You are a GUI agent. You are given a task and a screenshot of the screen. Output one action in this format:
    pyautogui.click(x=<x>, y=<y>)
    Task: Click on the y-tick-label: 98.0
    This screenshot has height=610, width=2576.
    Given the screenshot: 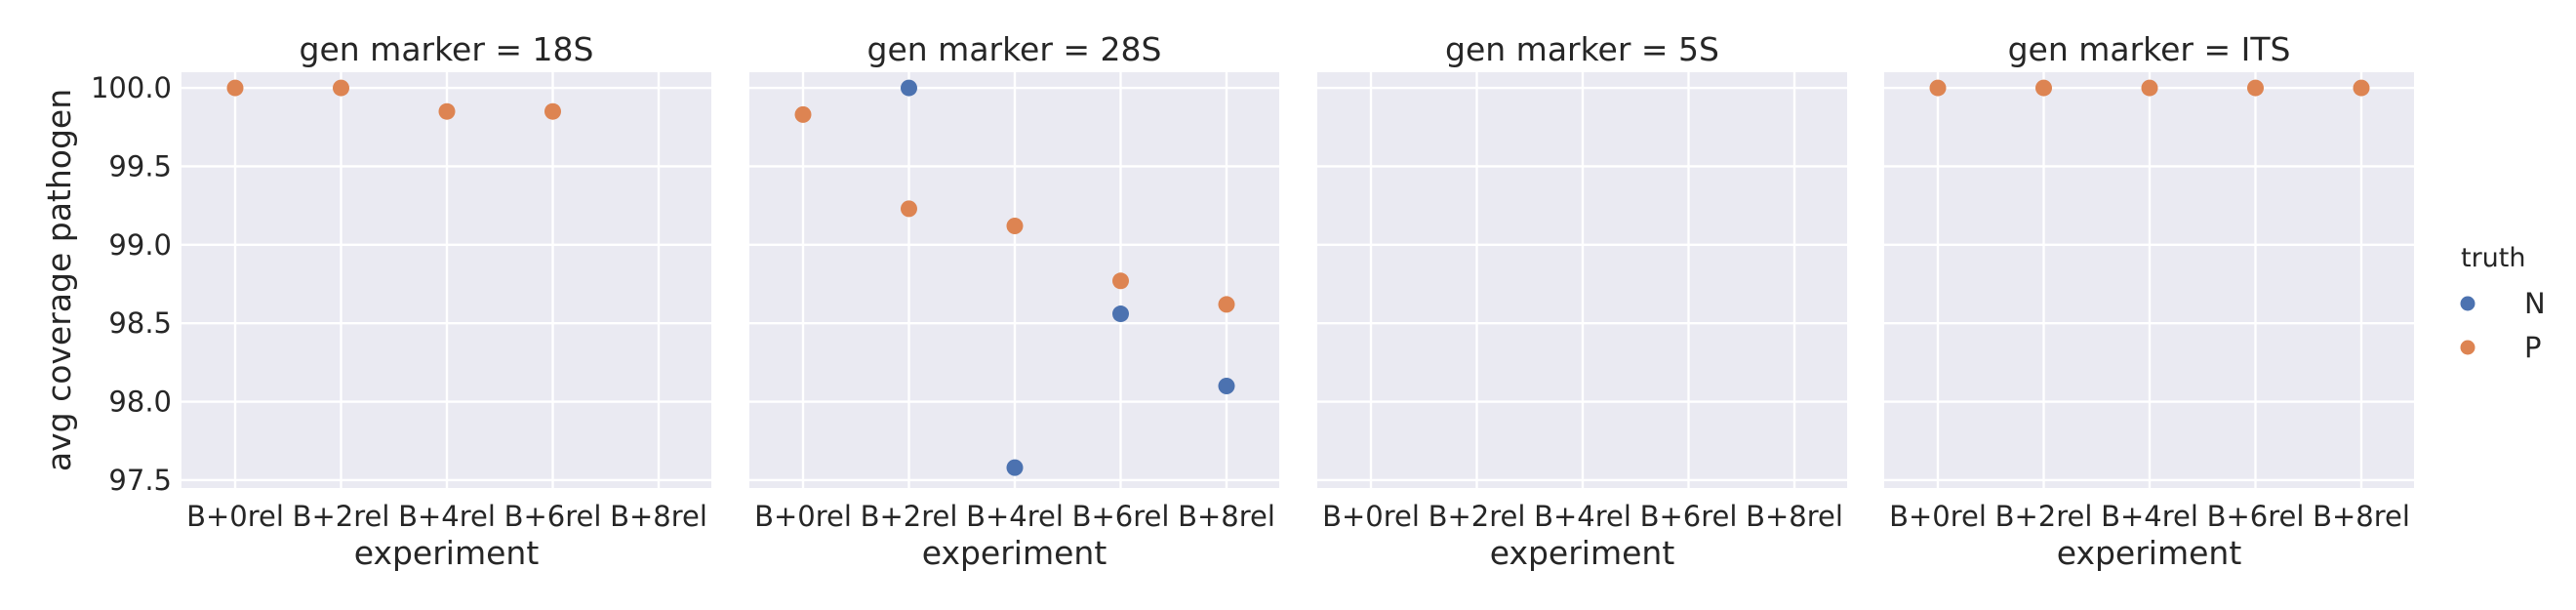 What is the action you would take?
    pyautogui.click(x=140, y=402)
    